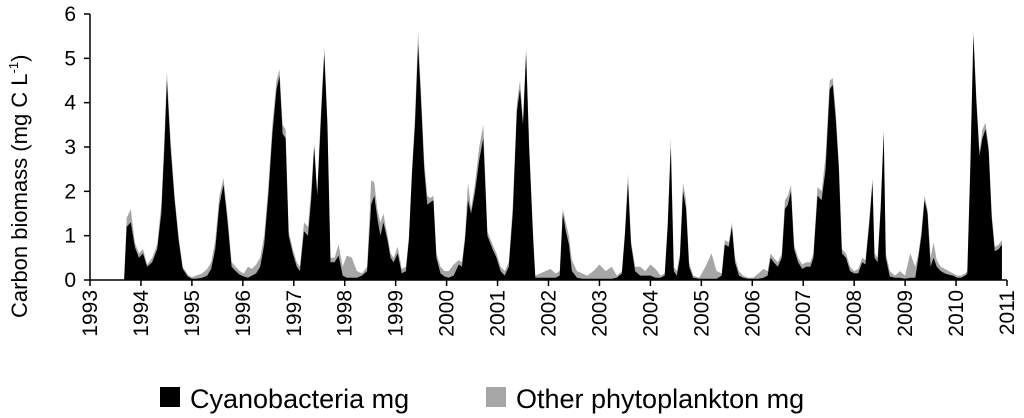  What do you see at coordinates (90, 313) in the screenshot?
I see `x-tick-label: 1993` at bounding box center [90, 313].